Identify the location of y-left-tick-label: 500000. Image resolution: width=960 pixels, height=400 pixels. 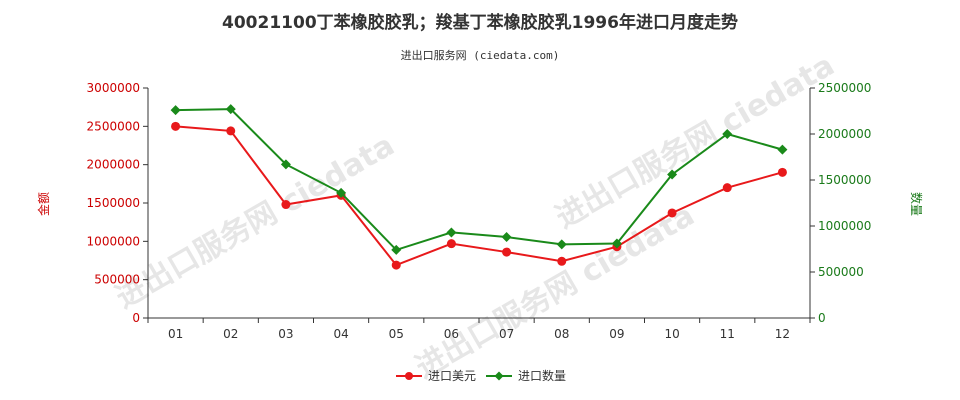
(117, 280).